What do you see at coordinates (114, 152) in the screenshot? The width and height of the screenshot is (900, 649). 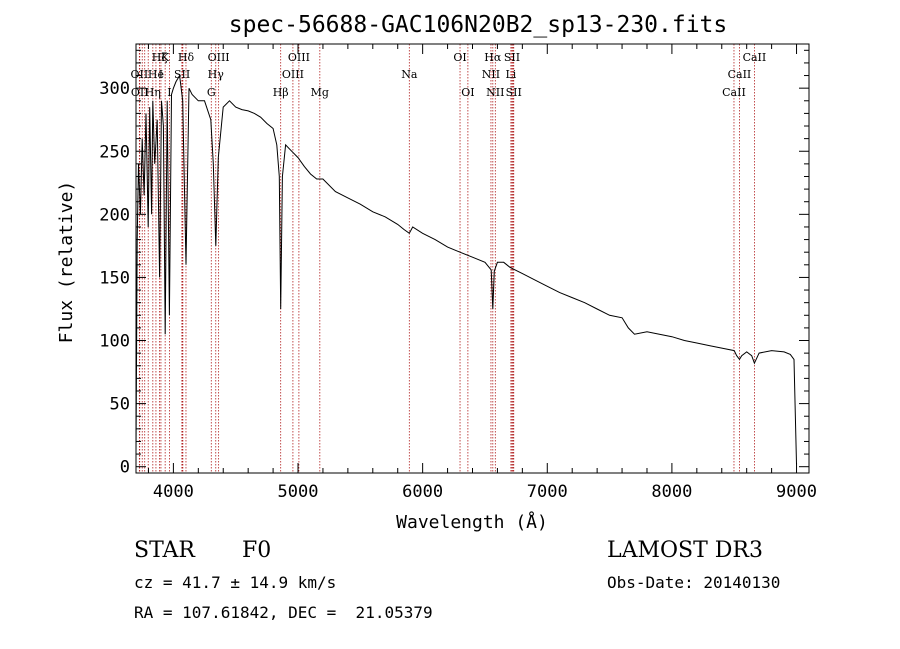 I see `y-tick-label: 250` at bounding box center [114, 152].